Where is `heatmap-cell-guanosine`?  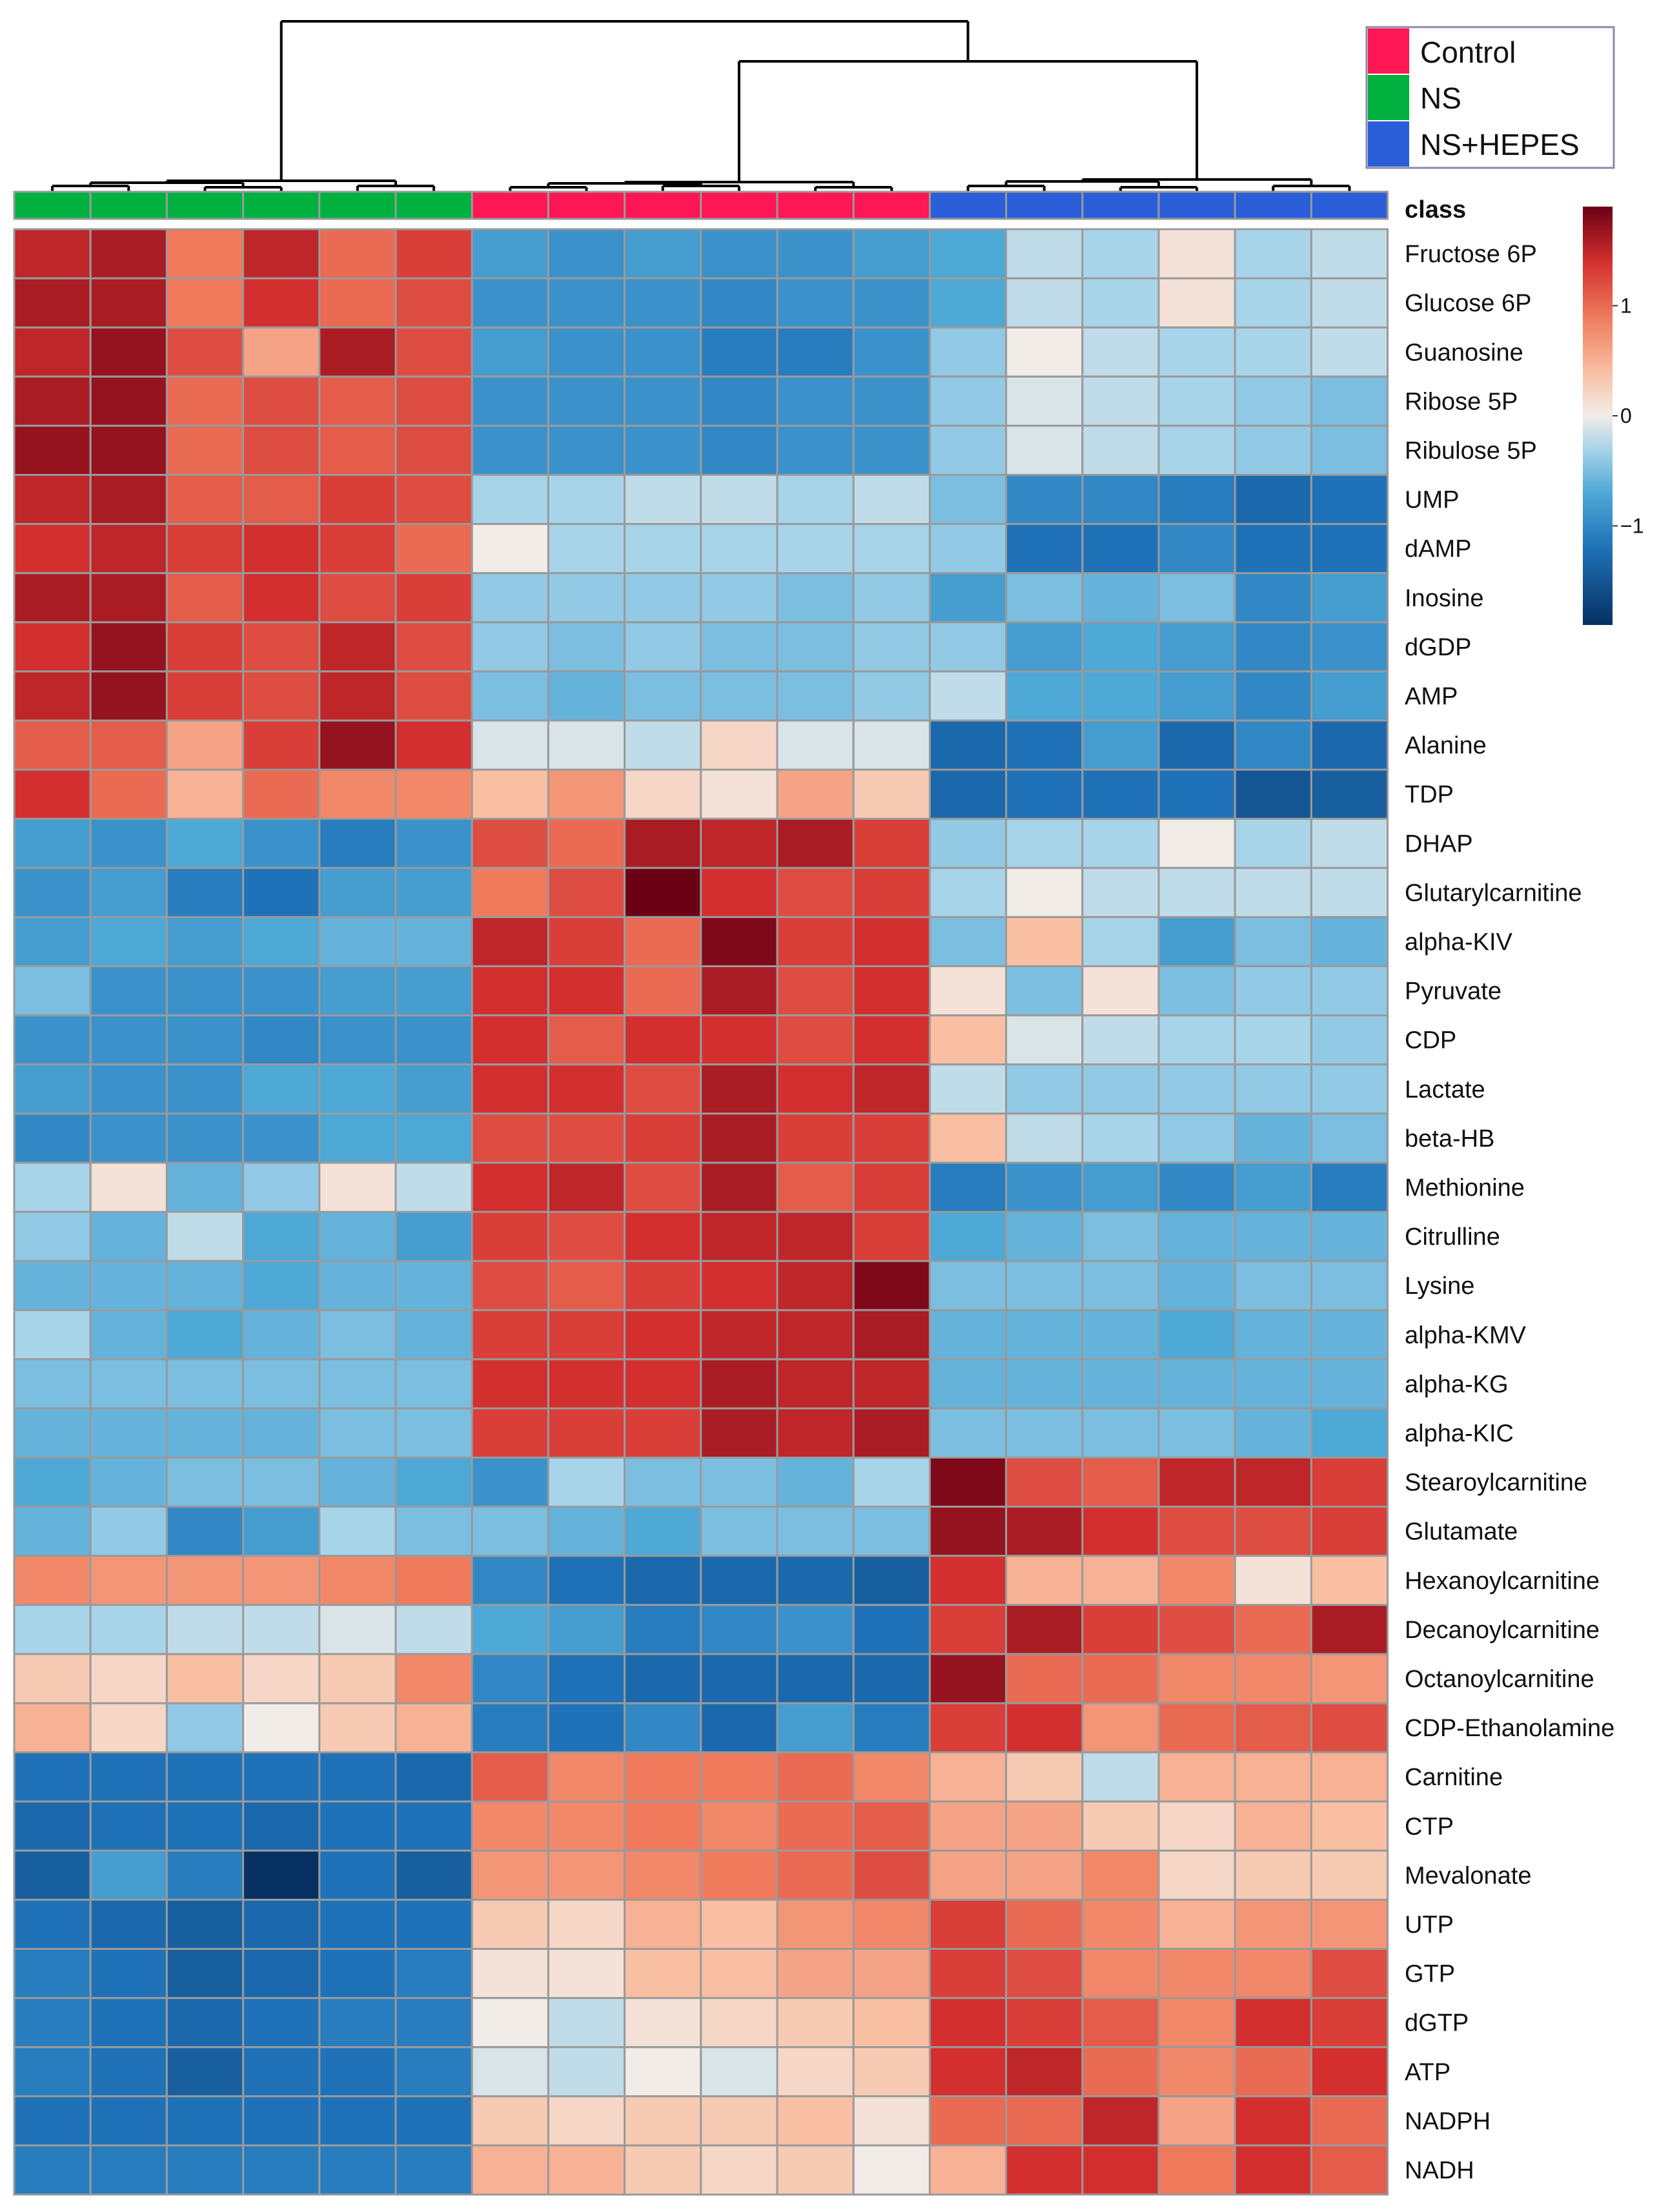 heatmap-cell-guanosine is located at coordinates (891, 352).